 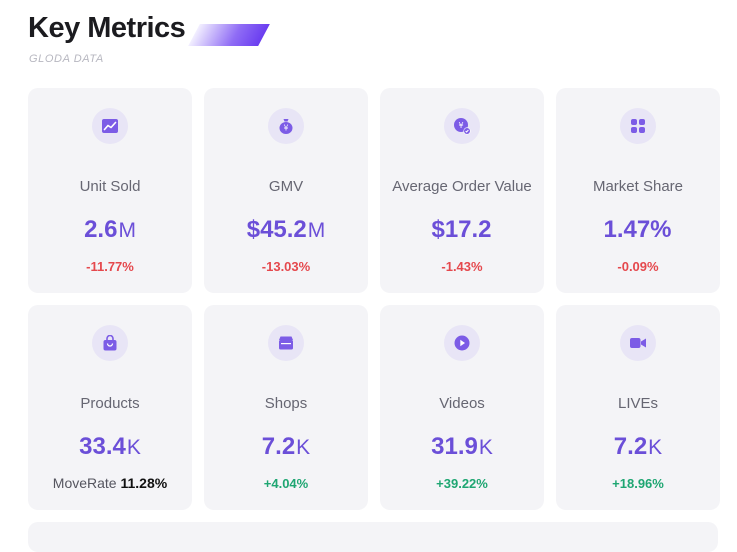 What do you see at coordinates (462, 446) in the screenshot?
I see `metric-value: 31.9K` at bounding box center [462, 446].